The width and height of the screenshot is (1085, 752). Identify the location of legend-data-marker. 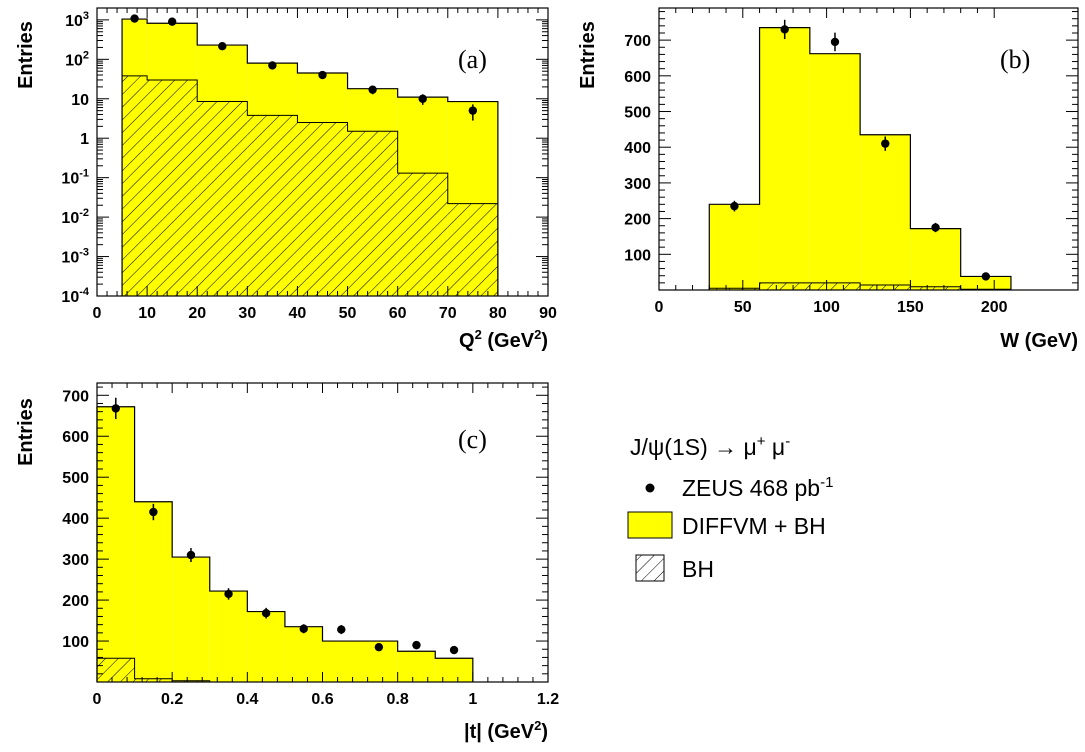
(650, 488).